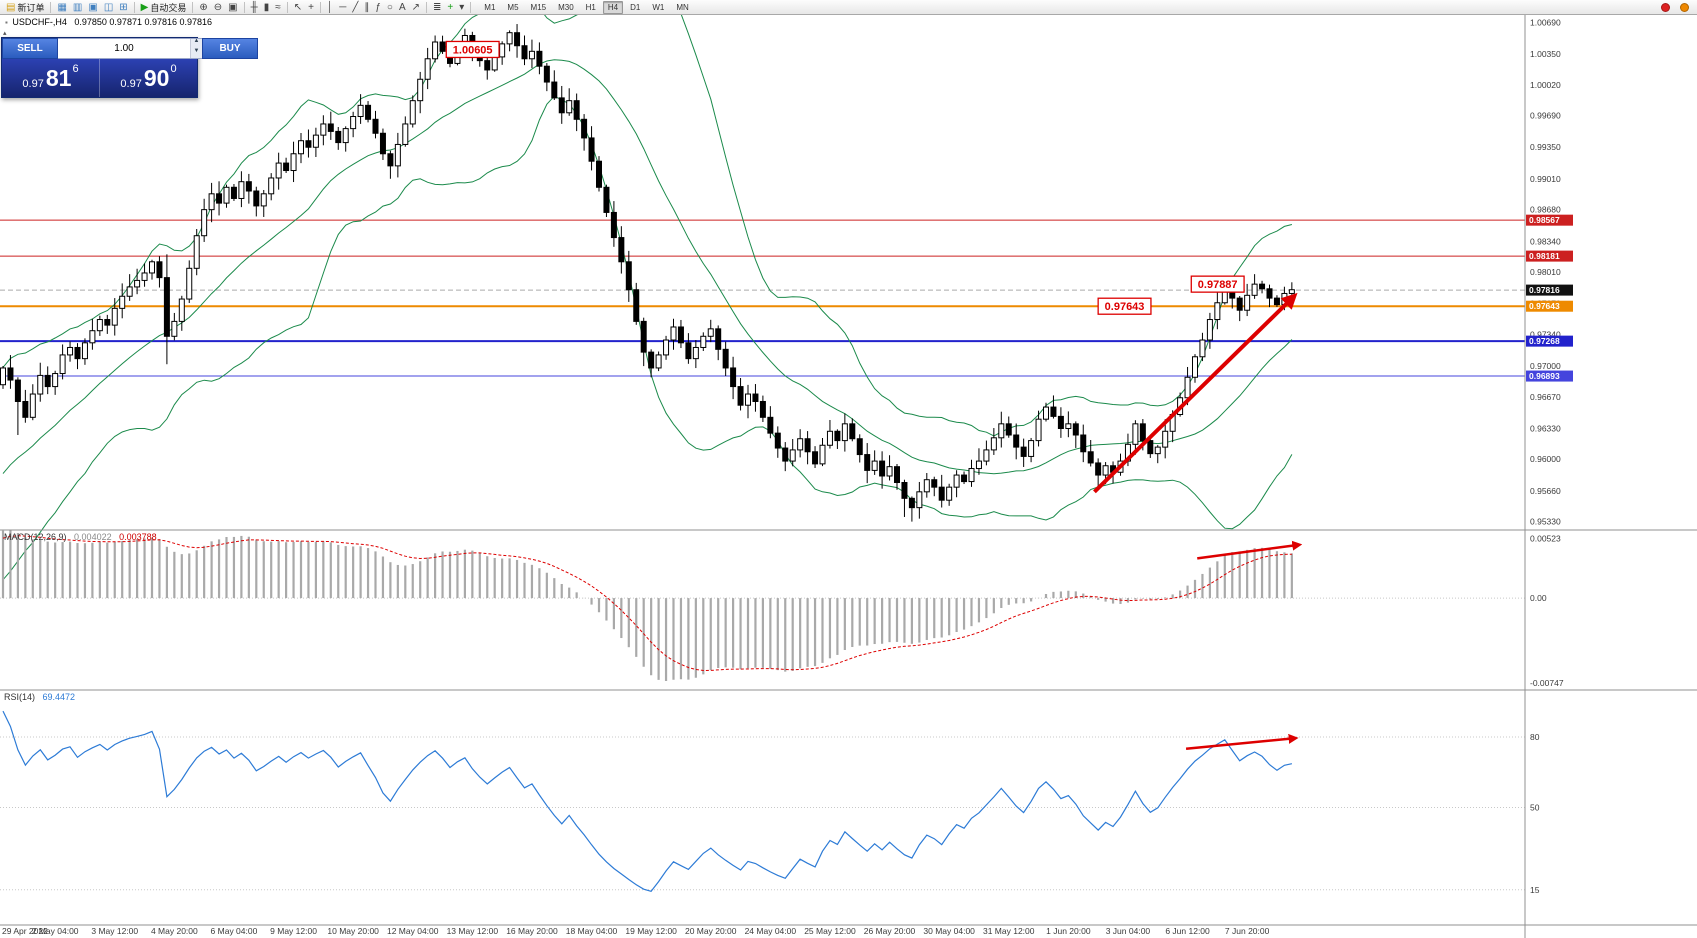  I want to click on cursor-icon: ↖, so click(298, 7).